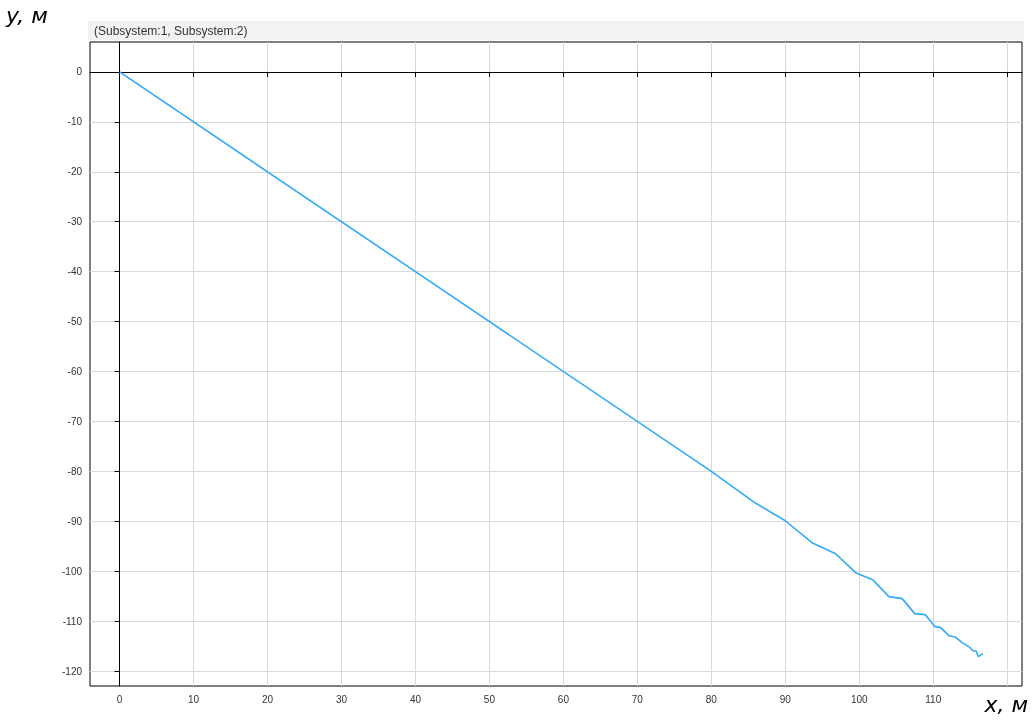 Image resolution: width=1034 pixels, height=724 pixels. Describe the element at coordinates (119, 699) in the screenshot. I see `x-tick-label: 0` at that location.